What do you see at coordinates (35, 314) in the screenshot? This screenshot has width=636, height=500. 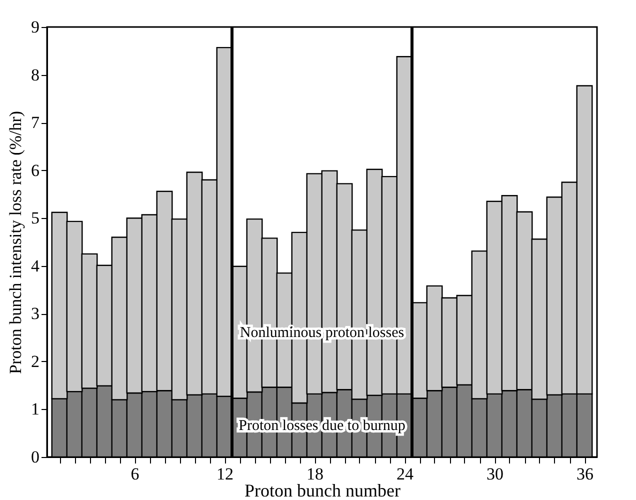 I see `y-tick-label: 3` at bounding box center [35, 314].